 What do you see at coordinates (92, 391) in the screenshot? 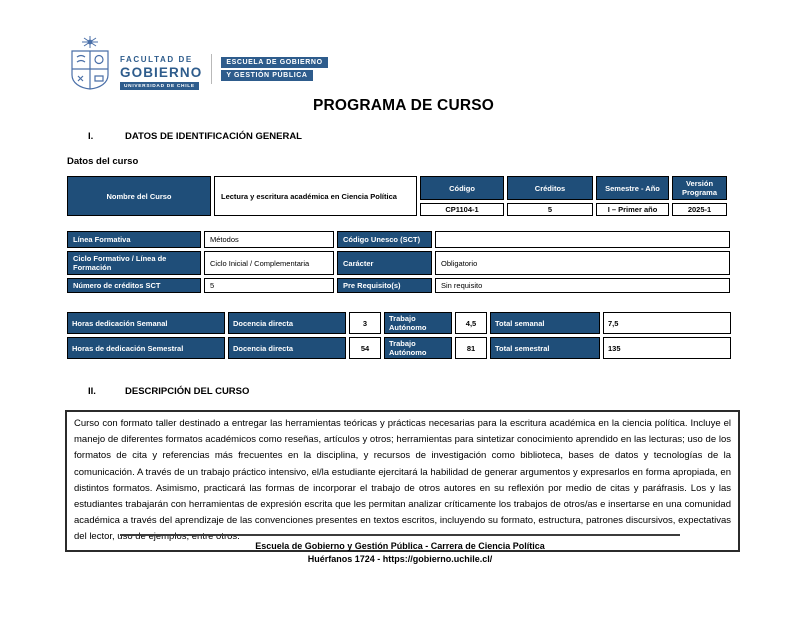
I see `section-2-numeral: II.` at bounding box center [92, 391].